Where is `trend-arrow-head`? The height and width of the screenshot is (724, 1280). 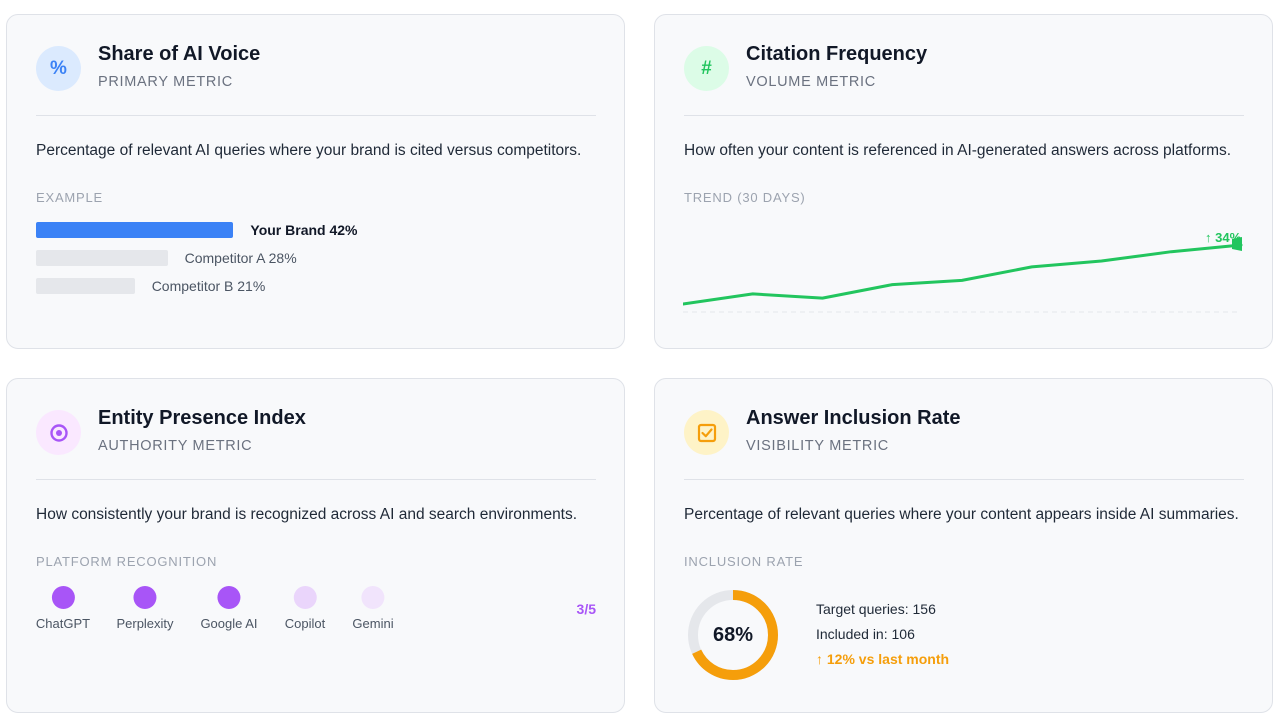
trend-arrow-head is located at coordinates (1237, 244).